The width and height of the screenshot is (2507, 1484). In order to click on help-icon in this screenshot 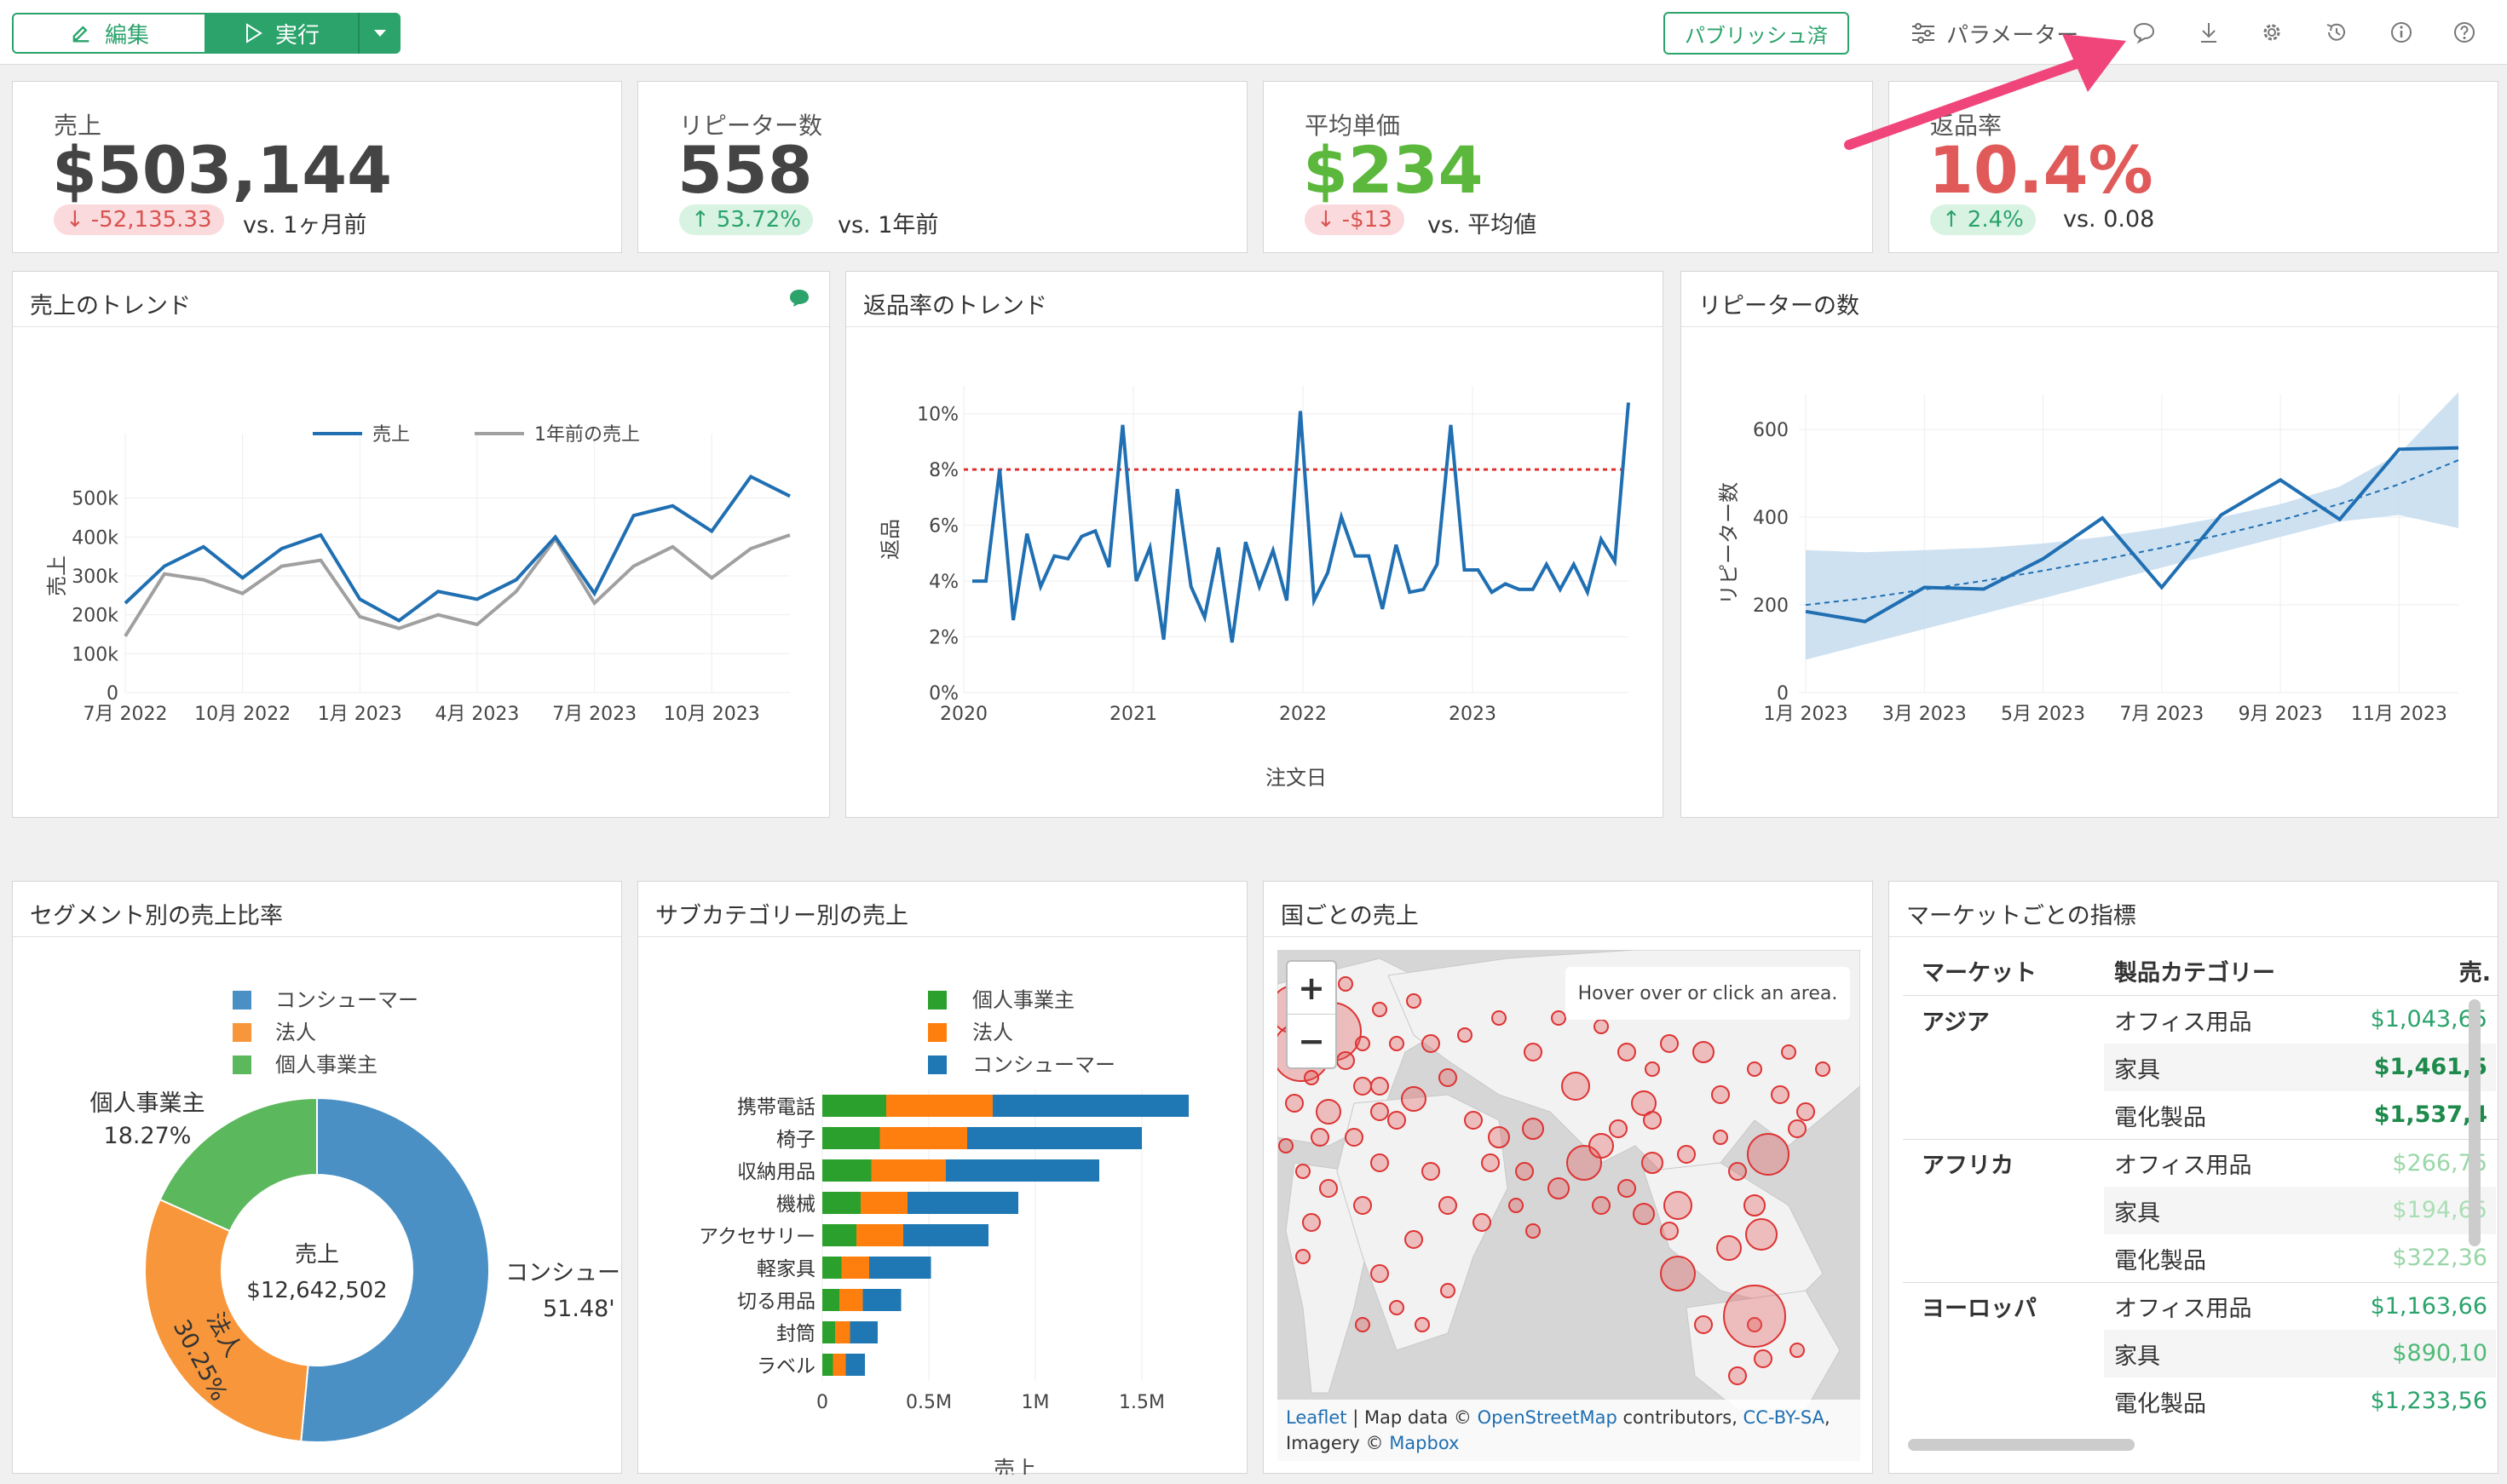, I will do `click(2464, 32)`.